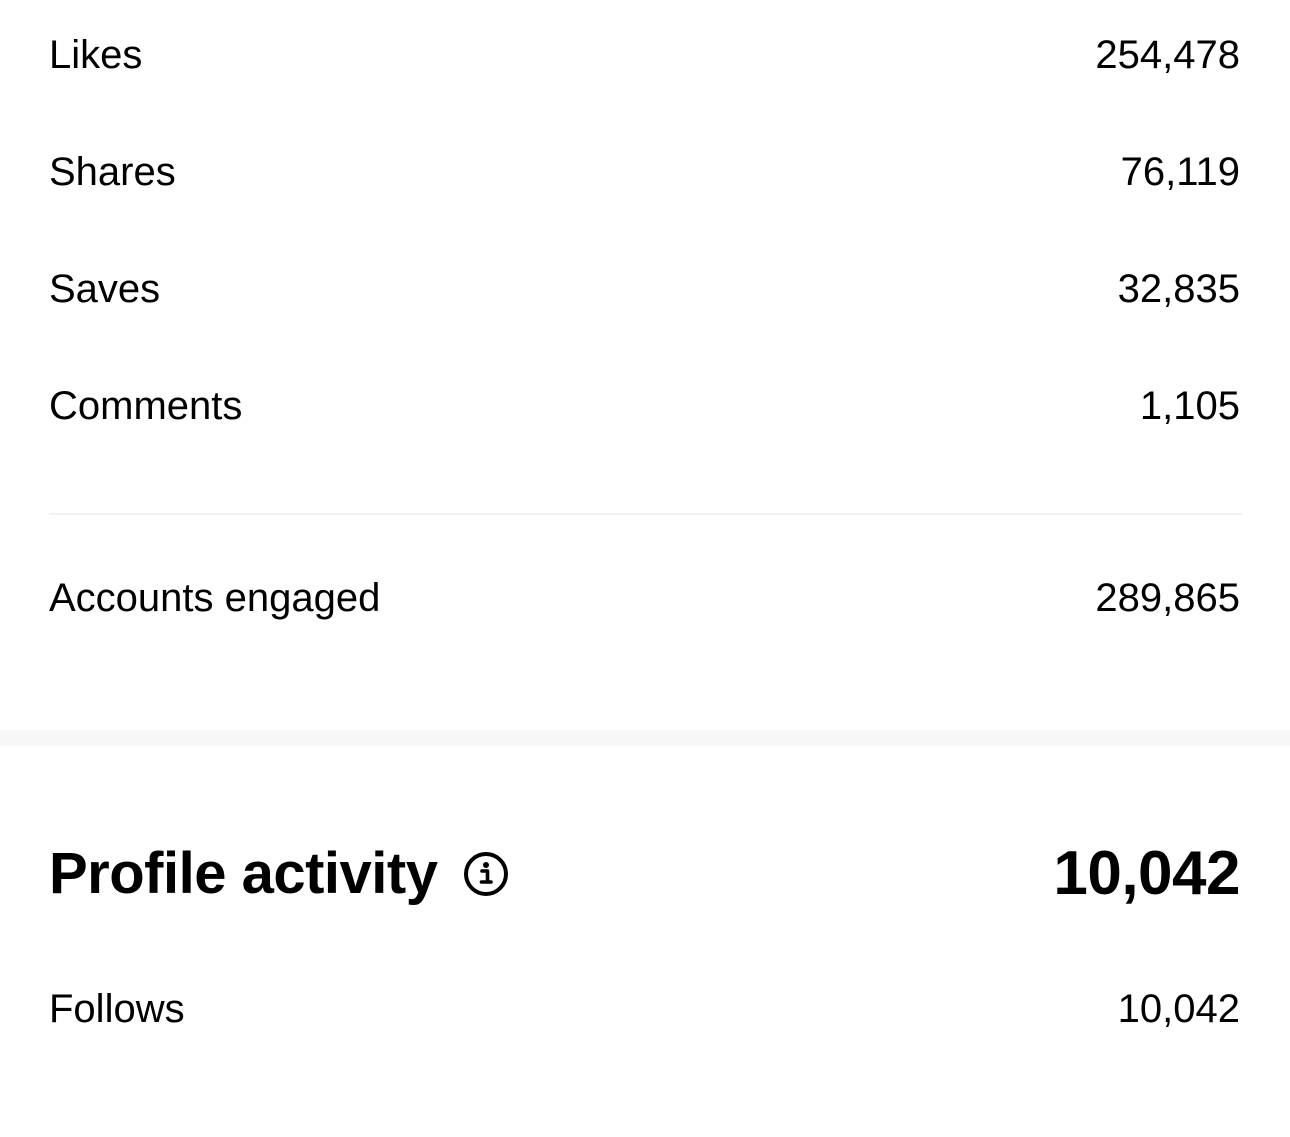 The width and height of the screenshot is (1290, 1137). I want to click on profile-activity-row-follows: Follows 10,042, so click(644, 1009).